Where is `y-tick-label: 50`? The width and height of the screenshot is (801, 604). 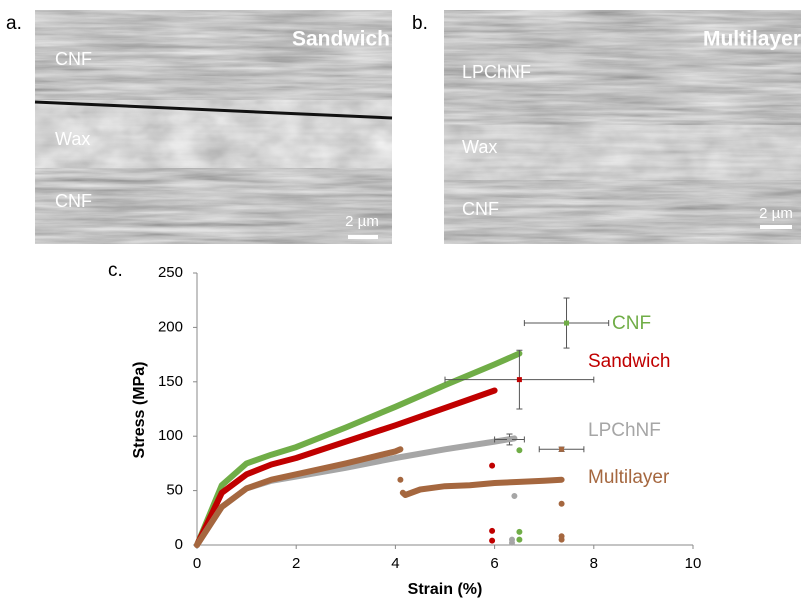
y-tick-label: 50 is located at coordinates (174, 490).